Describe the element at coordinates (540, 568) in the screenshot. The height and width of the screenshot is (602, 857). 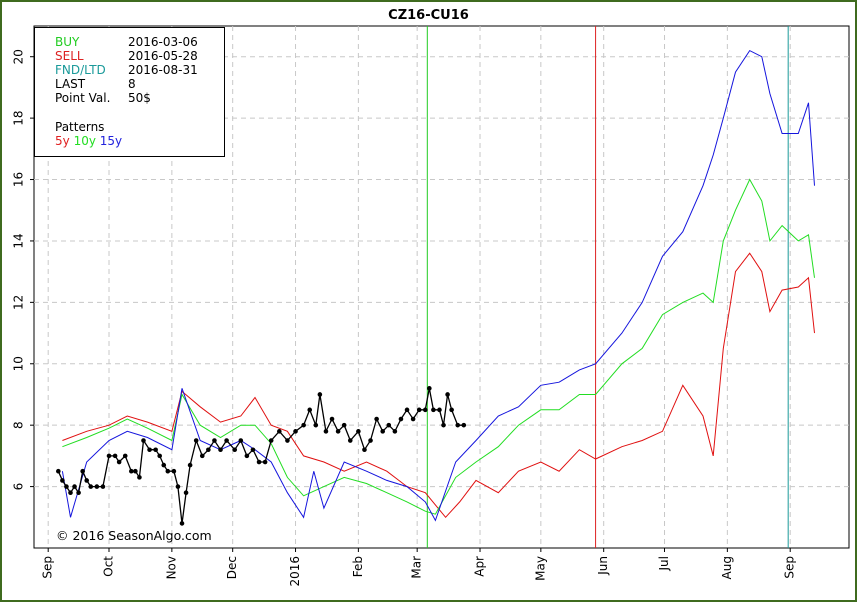
I see `x-tick-label: May` at that location.